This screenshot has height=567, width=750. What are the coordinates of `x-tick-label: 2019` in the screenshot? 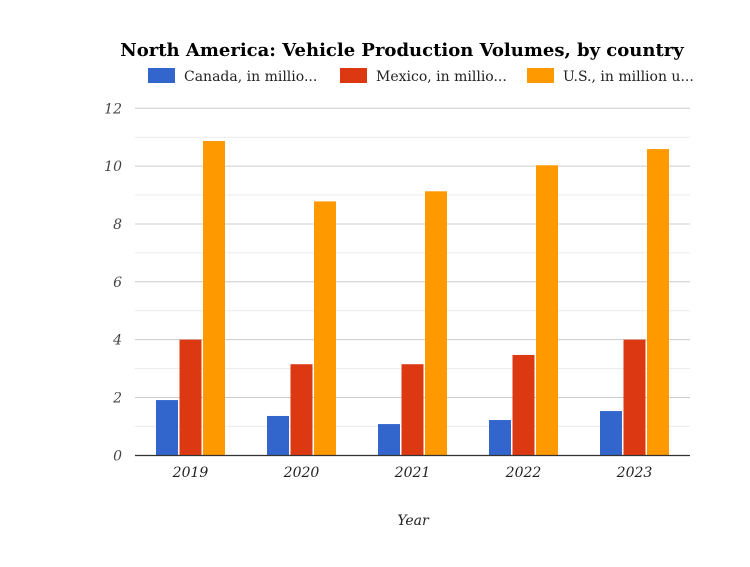 It's located at (190, 473).